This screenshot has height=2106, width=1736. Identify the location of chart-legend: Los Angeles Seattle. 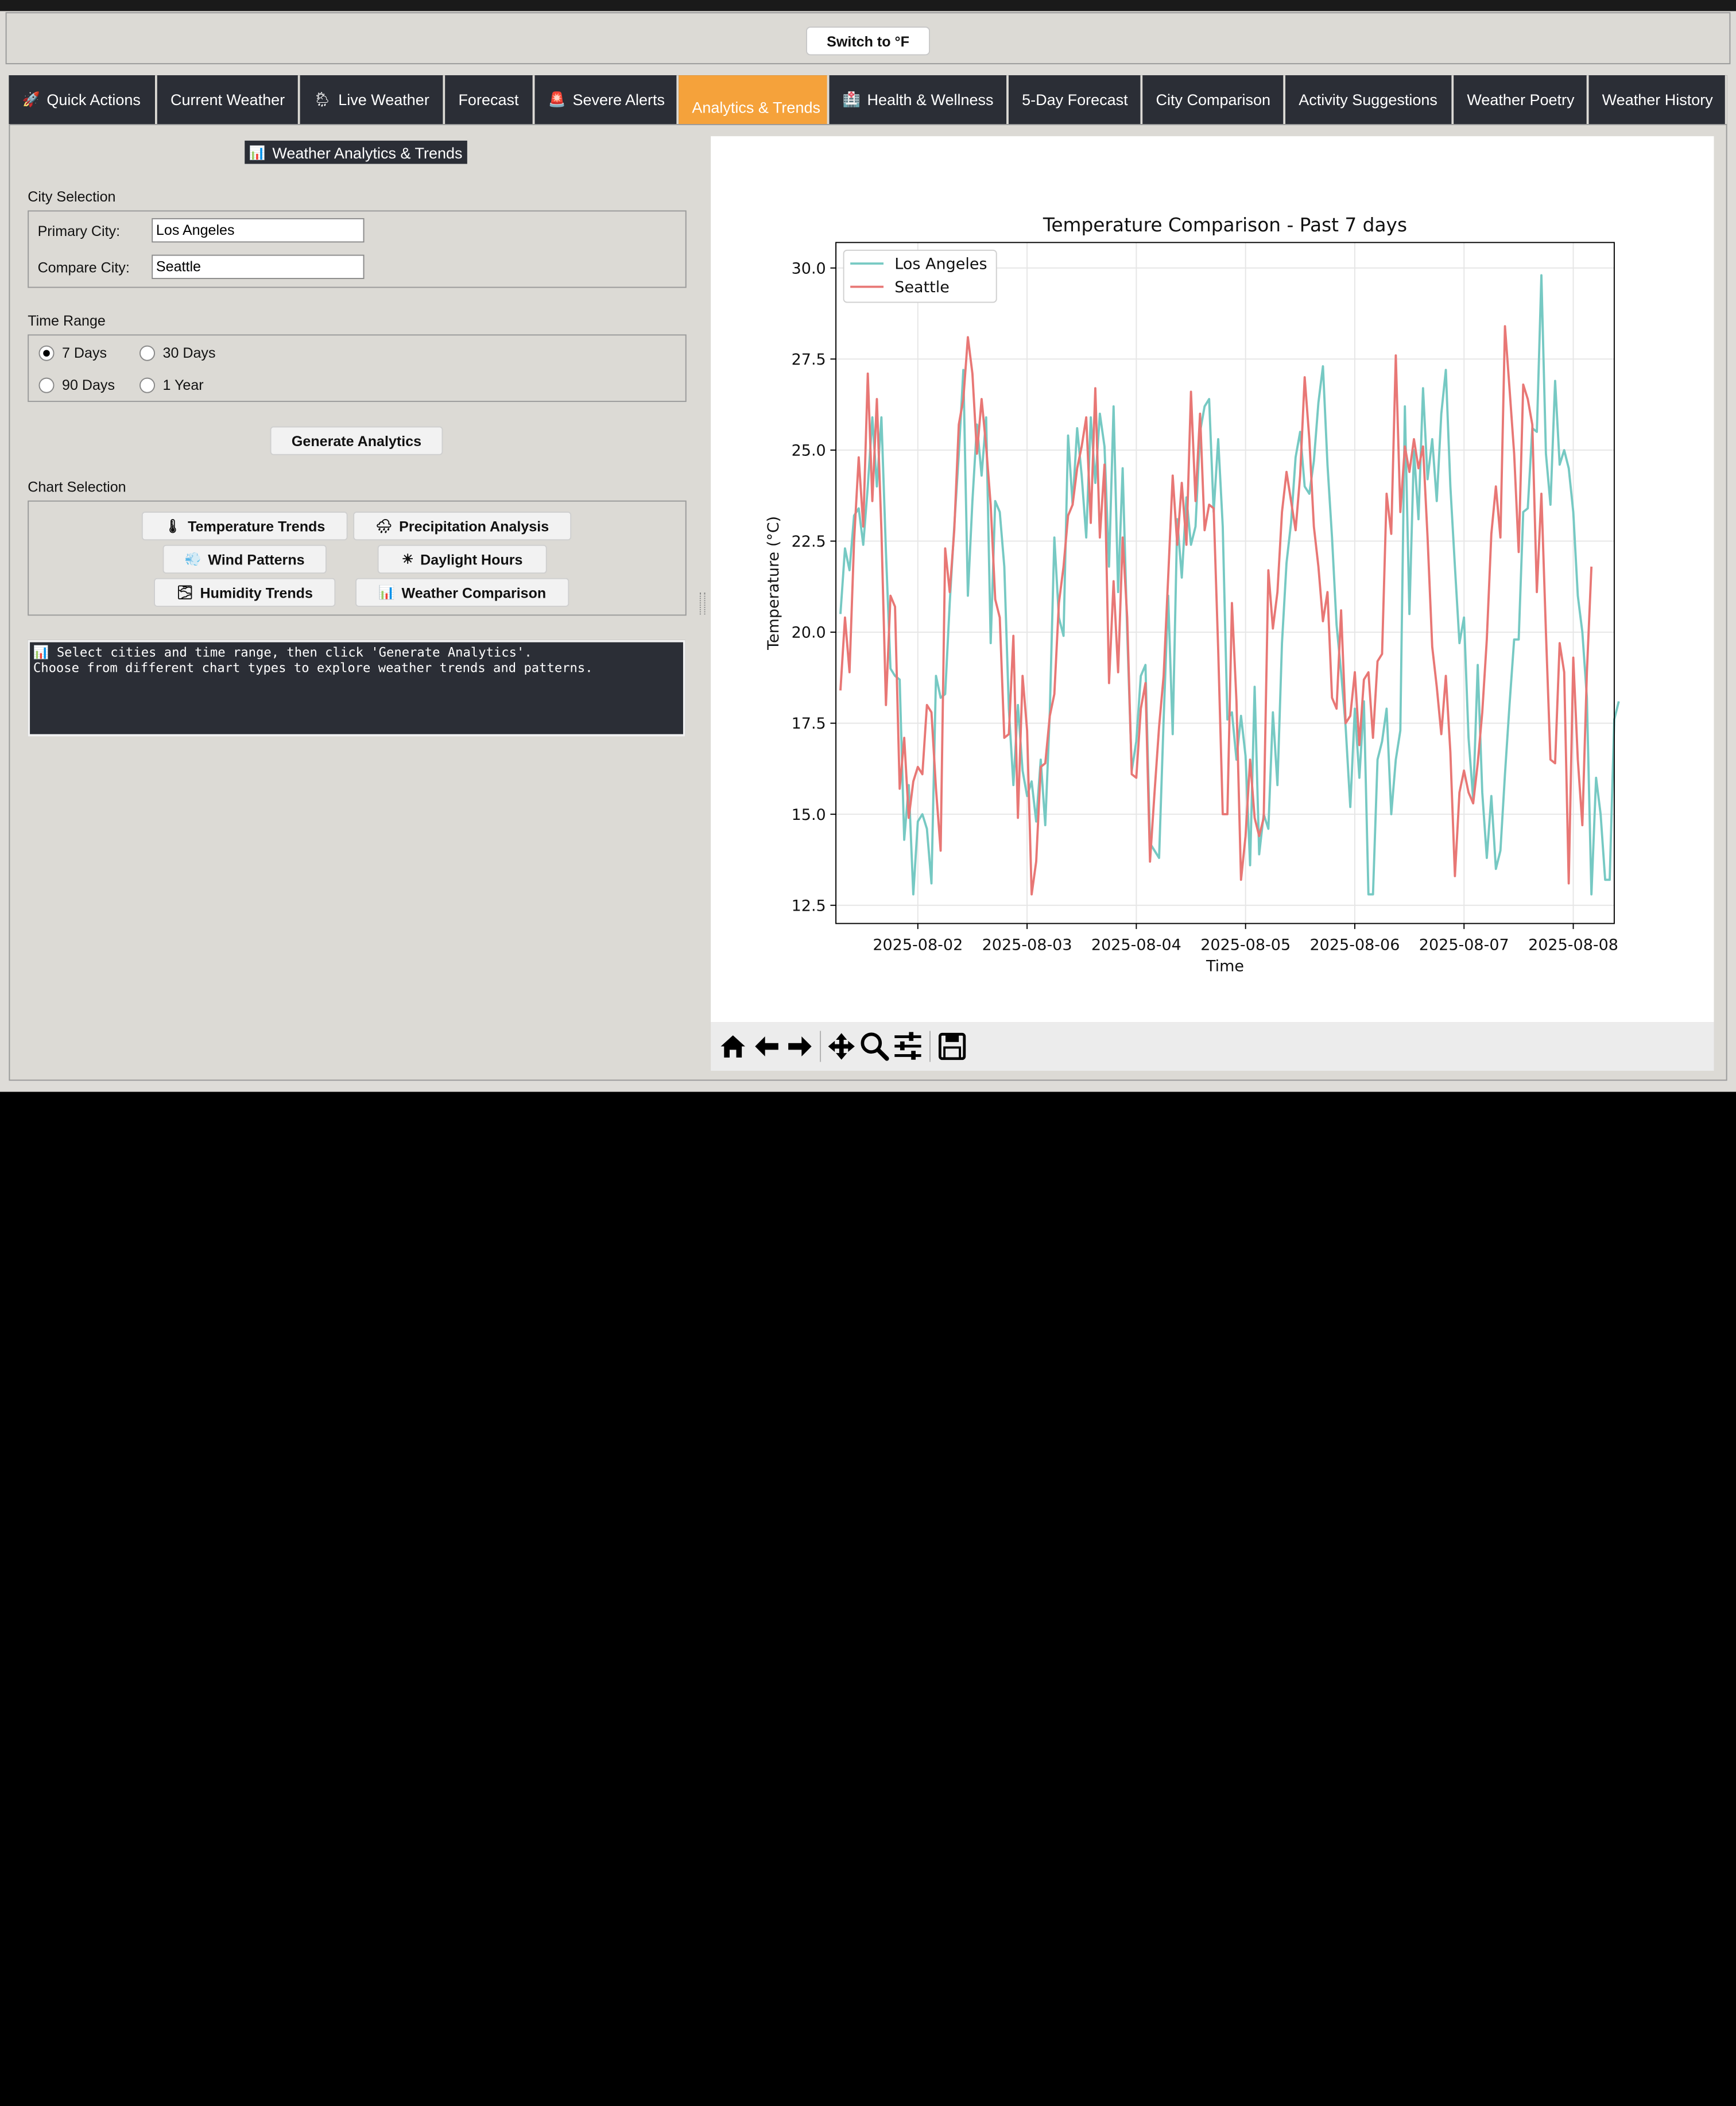
(920, 276).